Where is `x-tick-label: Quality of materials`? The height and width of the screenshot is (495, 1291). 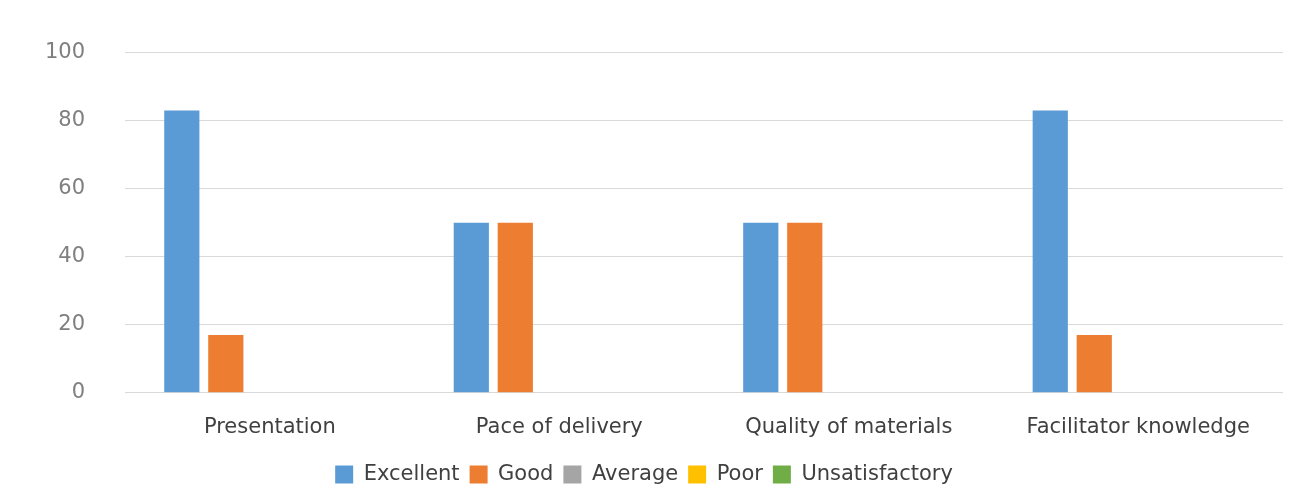
x-tick-label: Quality of materials is located at coordinates (849, 425).